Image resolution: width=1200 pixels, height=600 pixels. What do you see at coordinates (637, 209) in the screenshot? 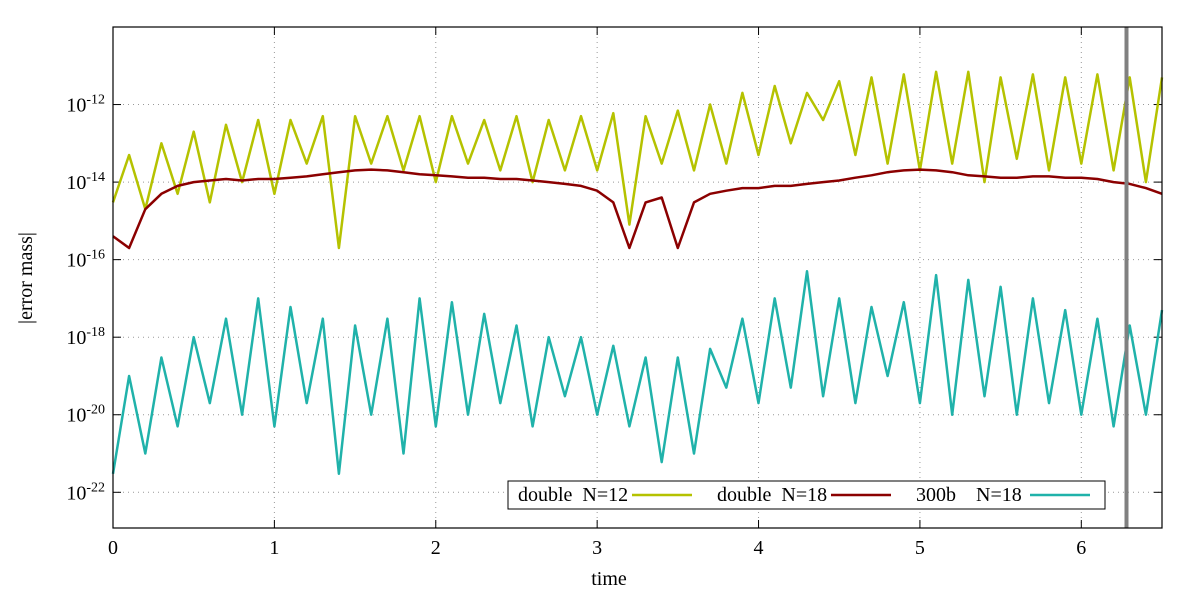
I see `series-line` at bounding box center [637, 209].